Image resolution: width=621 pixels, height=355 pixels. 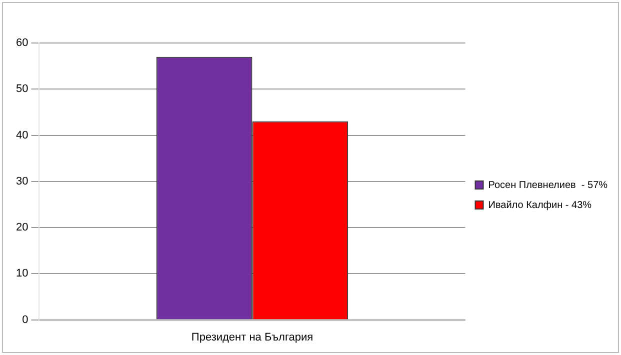 What do you see at coordinates (22, 274) in the screenshot?
I see `y-tick-label: 10` at bounding box center [22, 274].